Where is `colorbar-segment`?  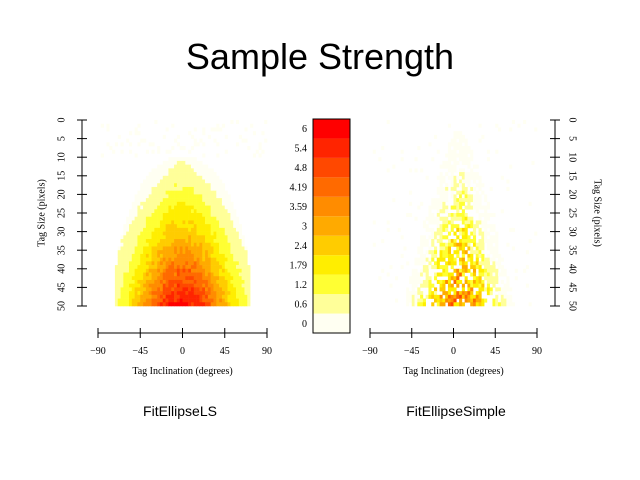
colorbar-segment is located at coordinates (331, 284).